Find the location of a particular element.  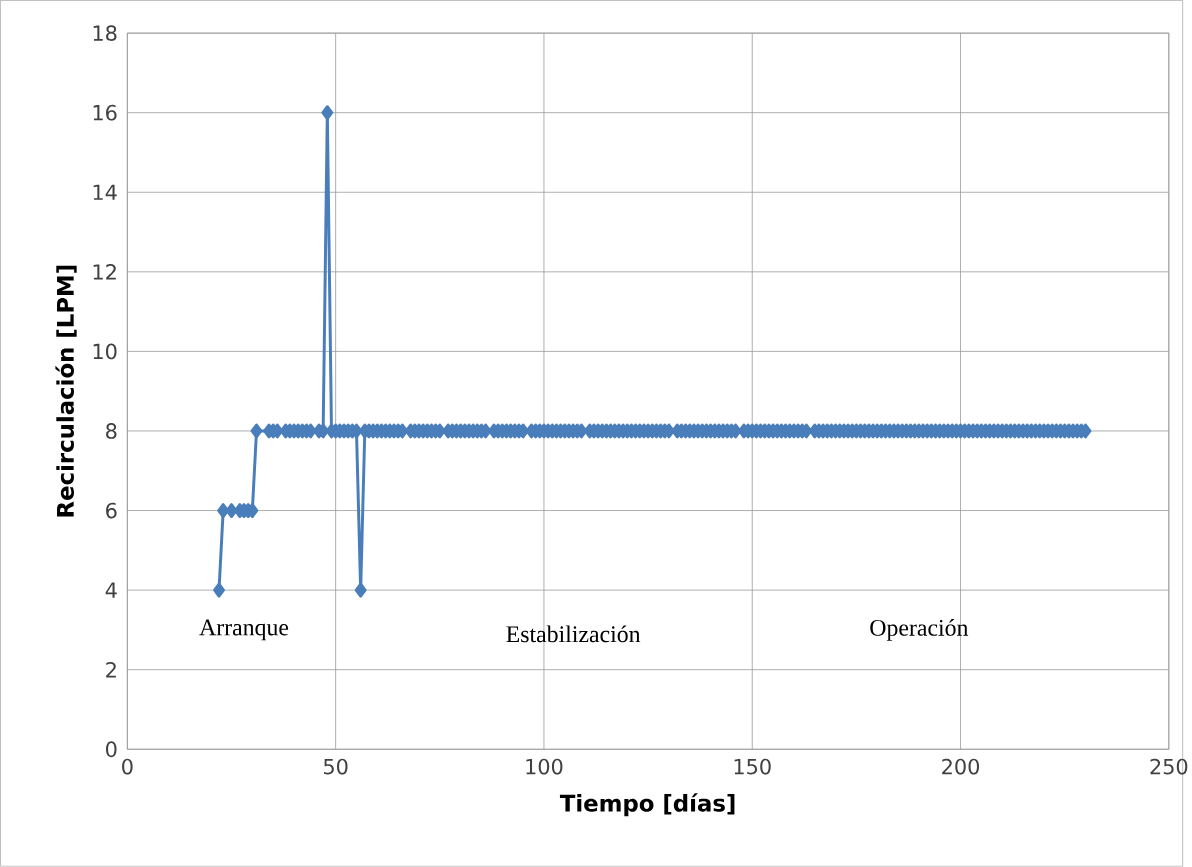

y-tick-label: 12 is located at coordinates (104, 272).